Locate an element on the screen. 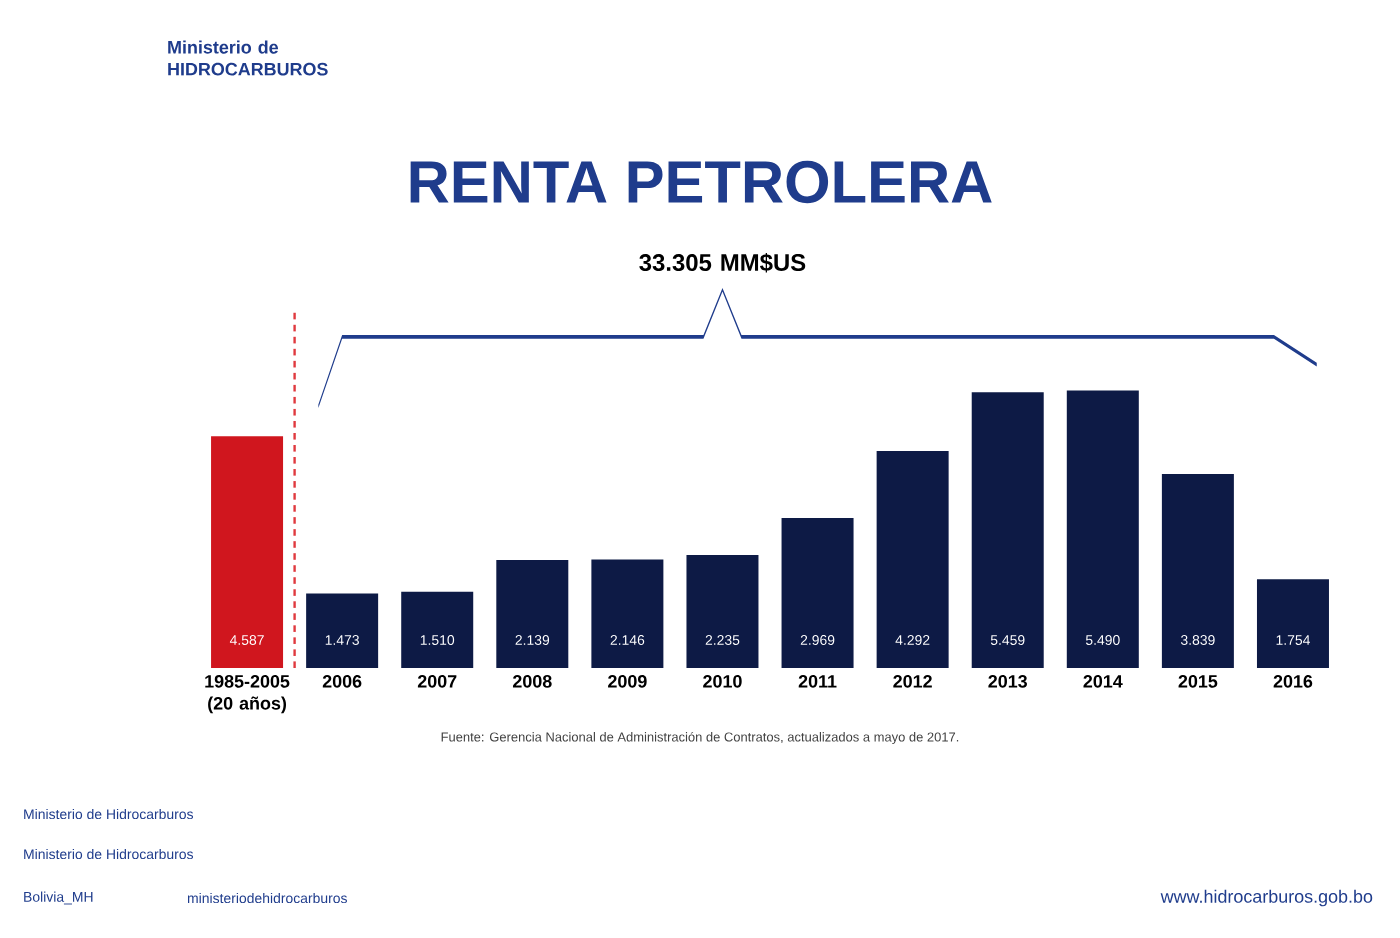 Image resolution: width=1400 pixels, height=938 pixels. x-tick-label: 2008 is located at coordinates (532, 681).